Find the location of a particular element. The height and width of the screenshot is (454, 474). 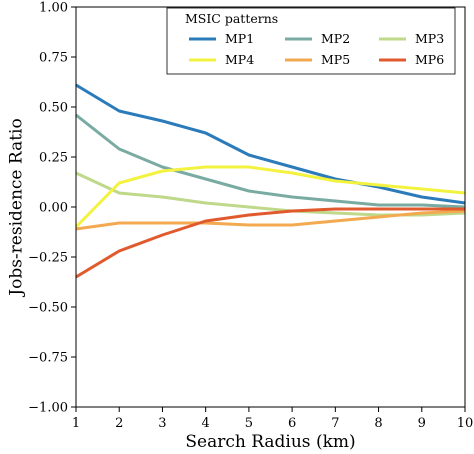

series-line-mp6 is located at coordinates (270, 243).